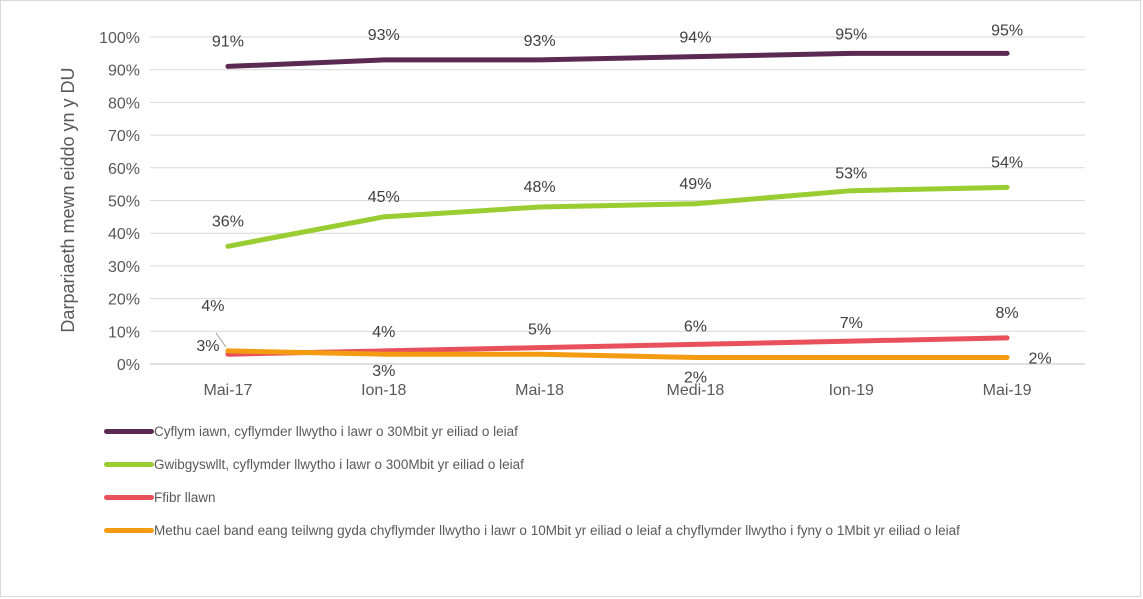 This screenshot has height=599, width=1143. What do you see at coordinates (851, 323) in the screenshot?
I see `data-label: 7%` at bounding box center [851, 323].